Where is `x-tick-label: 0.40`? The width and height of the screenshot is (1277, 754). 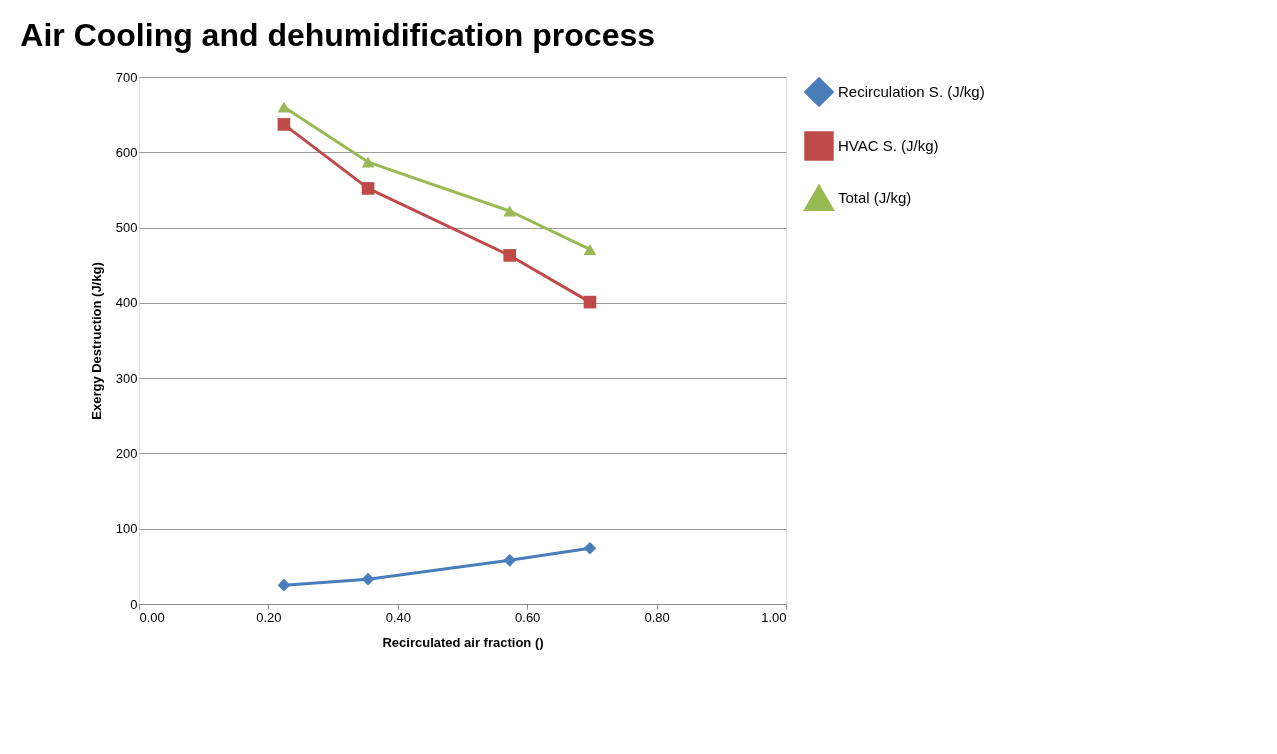 x-tick-label: 0.40 is located at coordinates (398, 617).